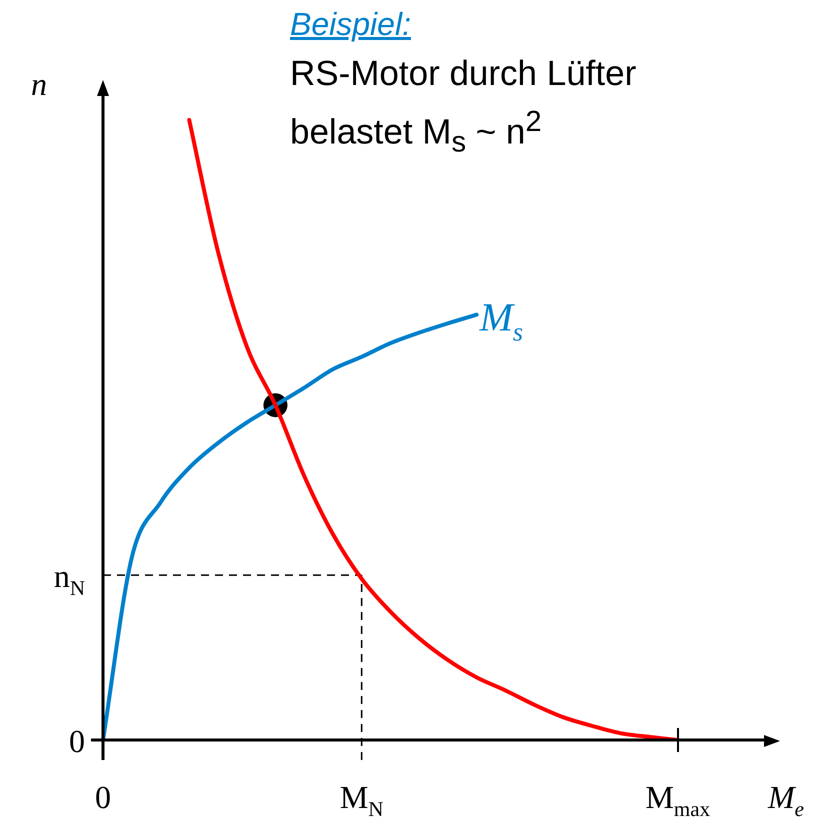 This screenshot has width=833, height=820. Describe the element at coordinates (103, 797) in the screenshot. I see `x-tick-label: 0` at that location.